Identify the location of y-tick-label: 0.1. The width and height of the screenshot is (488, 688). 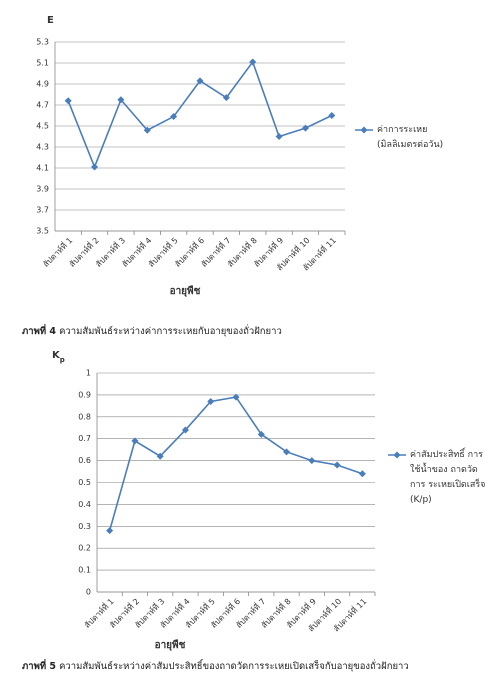
(84, 570).